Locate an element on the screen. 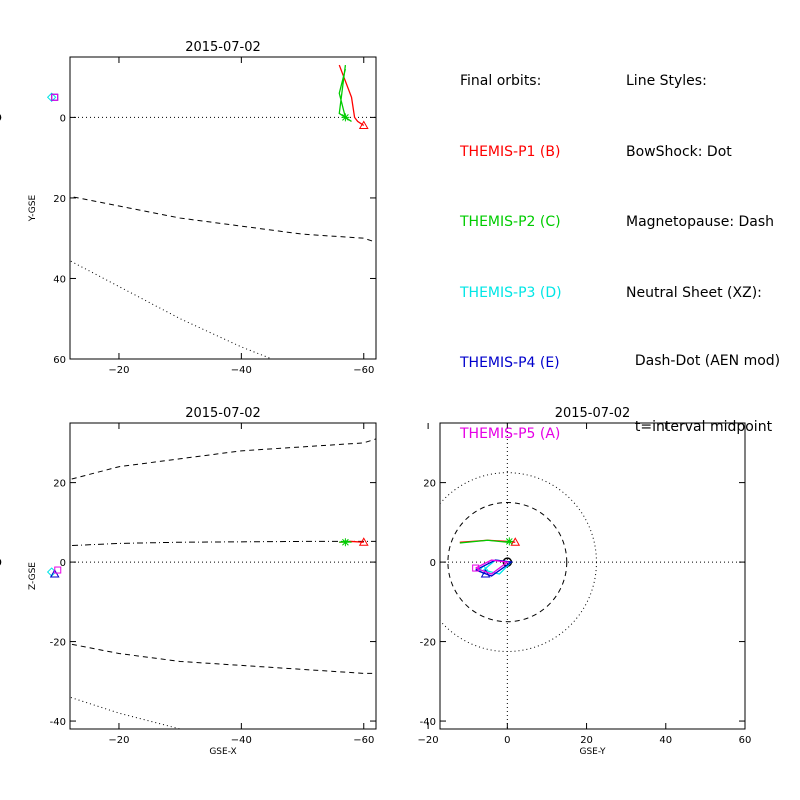 This screenshot has width=800, height=800. panel1-xtick-label: −20 is located at coordinates (118, 370).